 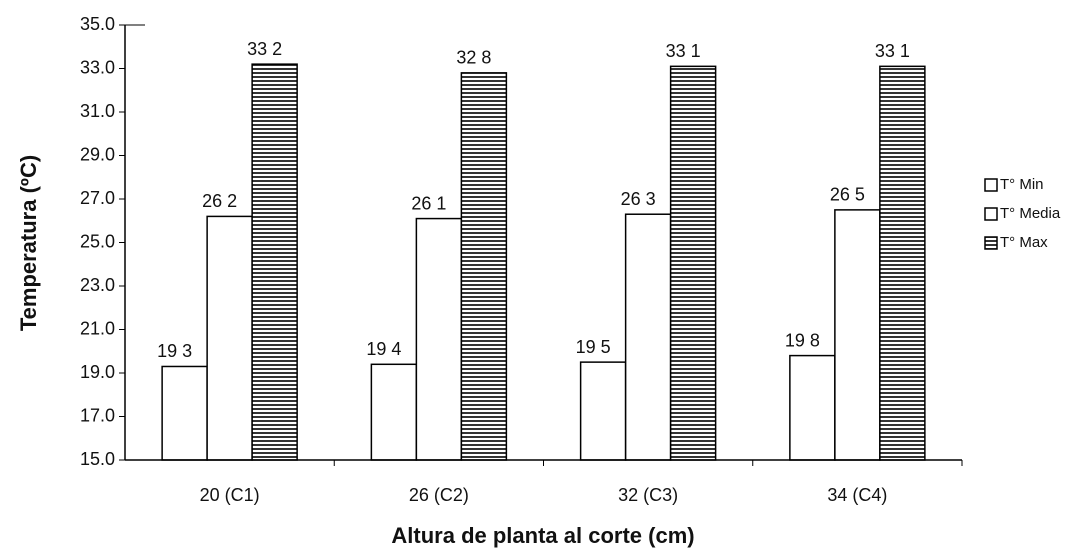 I want to click on data-label: 26 1, so click(x=428, y=203).